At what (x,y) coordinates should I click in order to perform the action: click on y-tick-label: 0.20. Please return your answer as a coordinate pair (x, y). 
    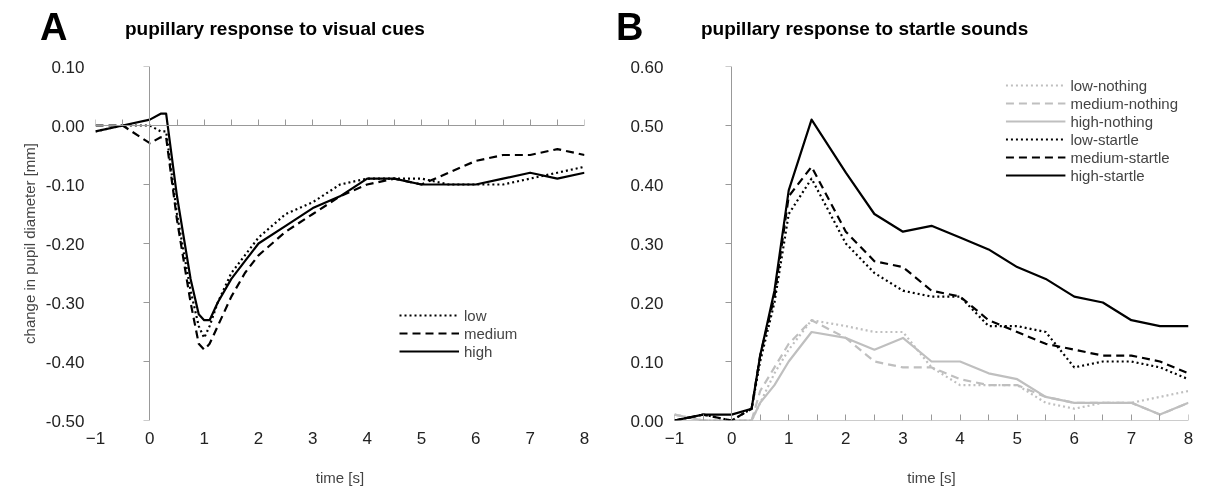
    Looking at the image, I should click on (647, 303).